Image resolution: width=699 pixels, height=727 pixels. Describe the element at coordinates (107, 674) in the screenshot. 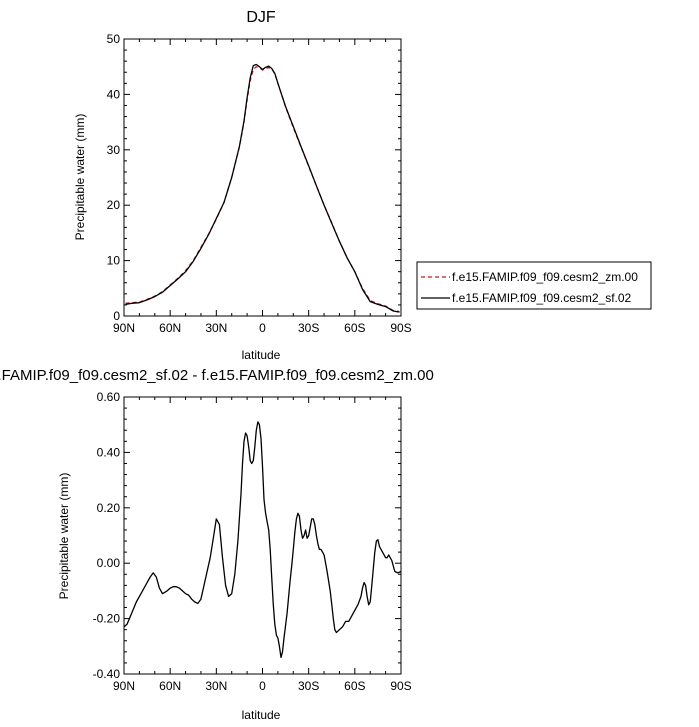

I see `bottom-ytick-label: -0.40` at that location.